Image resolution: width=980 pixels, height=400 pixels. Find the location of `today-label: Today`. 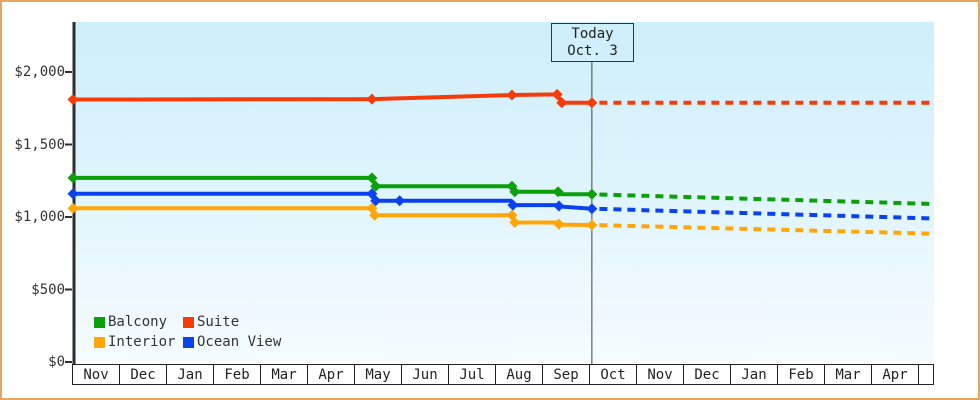

today-label: Today is located at coordinates (592, 33).